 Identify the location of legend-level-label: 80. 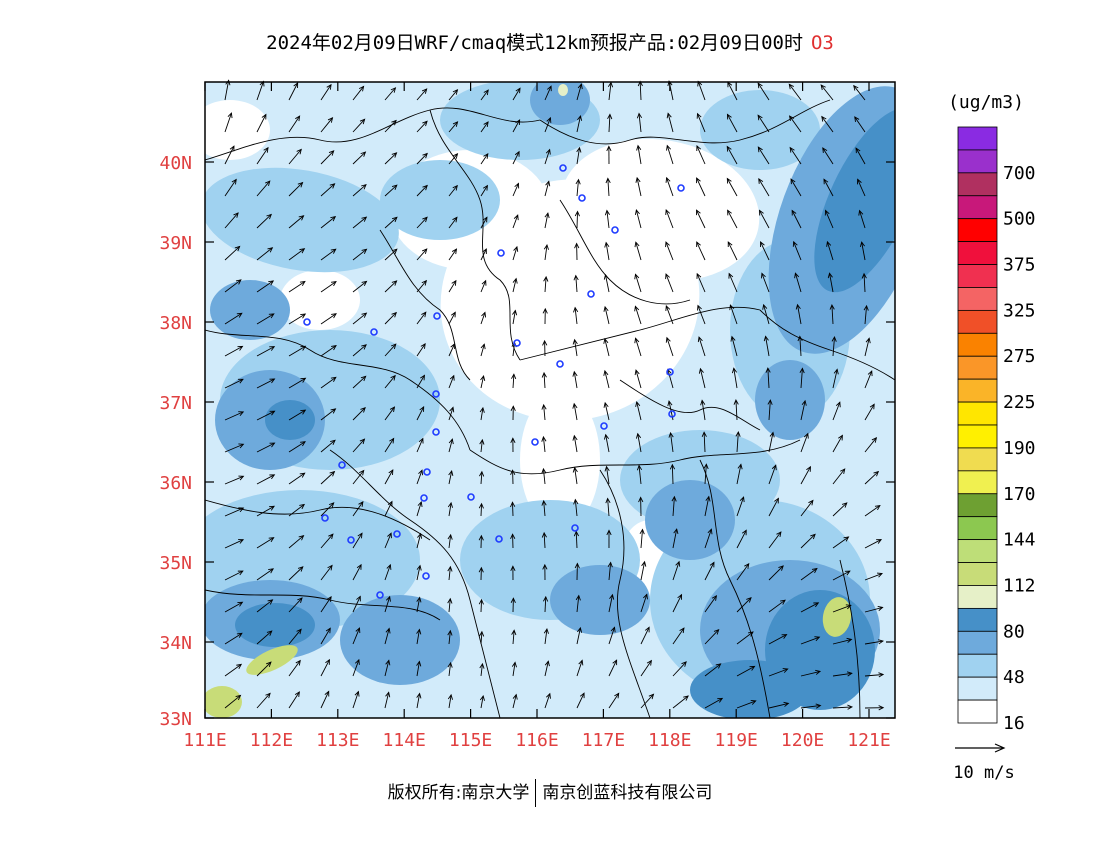
(1014, 631).